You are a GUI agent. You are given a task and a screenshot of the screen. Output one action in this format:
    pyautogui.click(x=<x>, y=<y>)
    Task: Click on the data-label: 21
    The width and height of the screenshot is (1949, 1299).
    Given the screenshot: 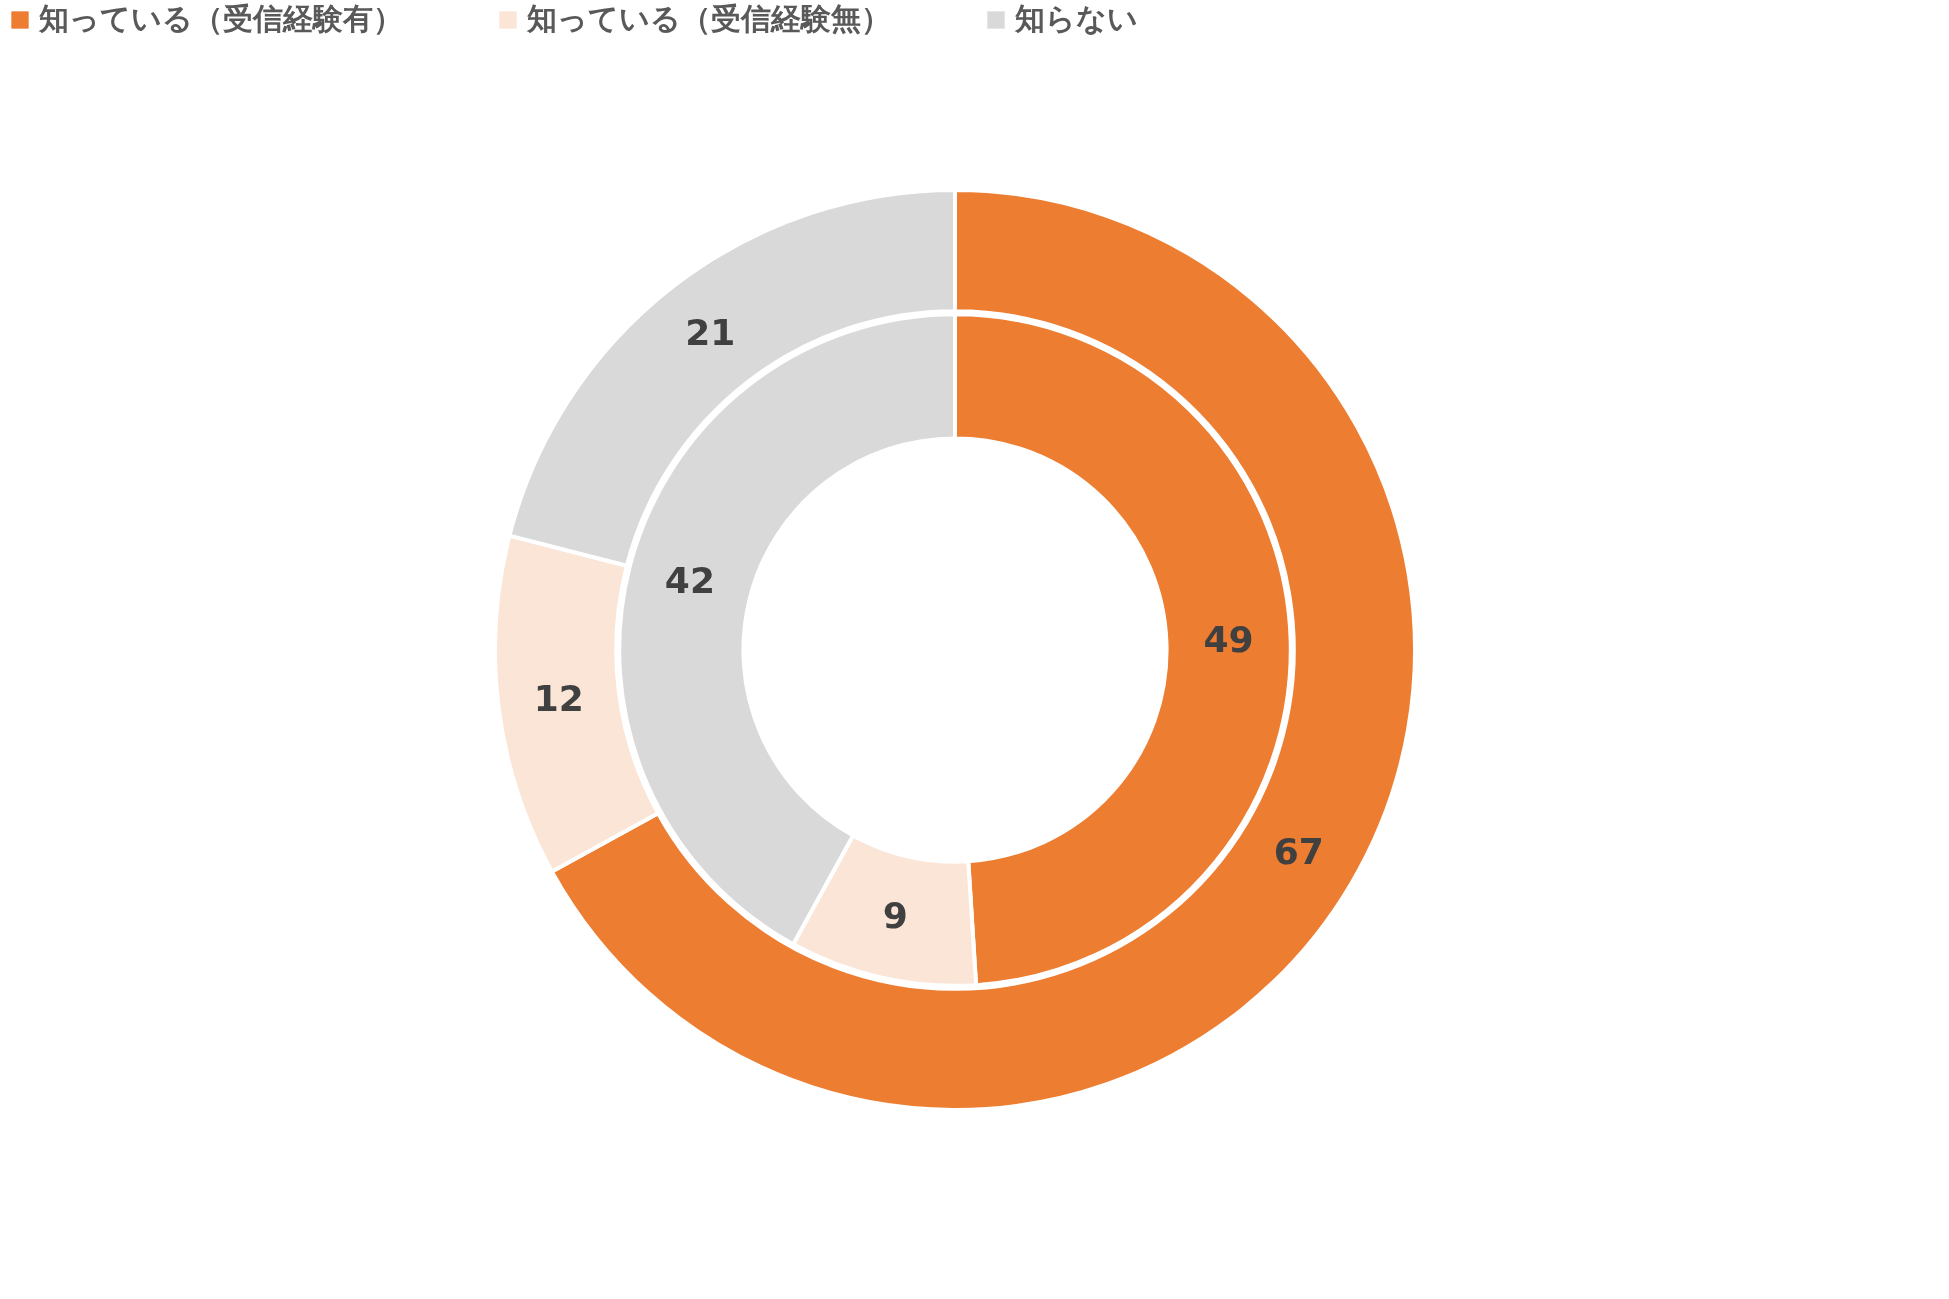 What is the action you would take?
    pyautogui.click(x=710, y=333)
    